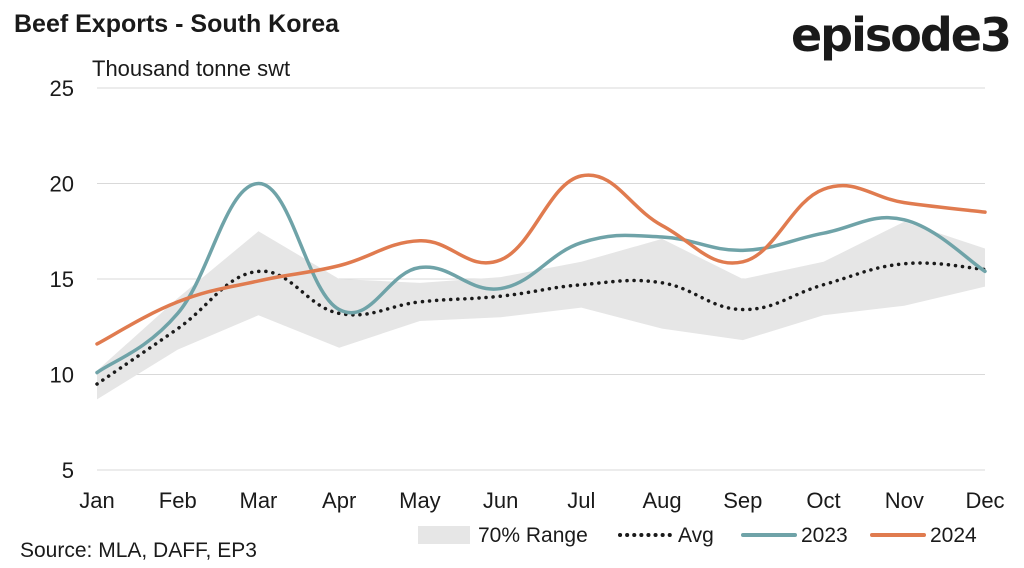  Describe the element at coordinates (96, 500) in the screenshot. I see `x-tick-jan: Jan` at that location.